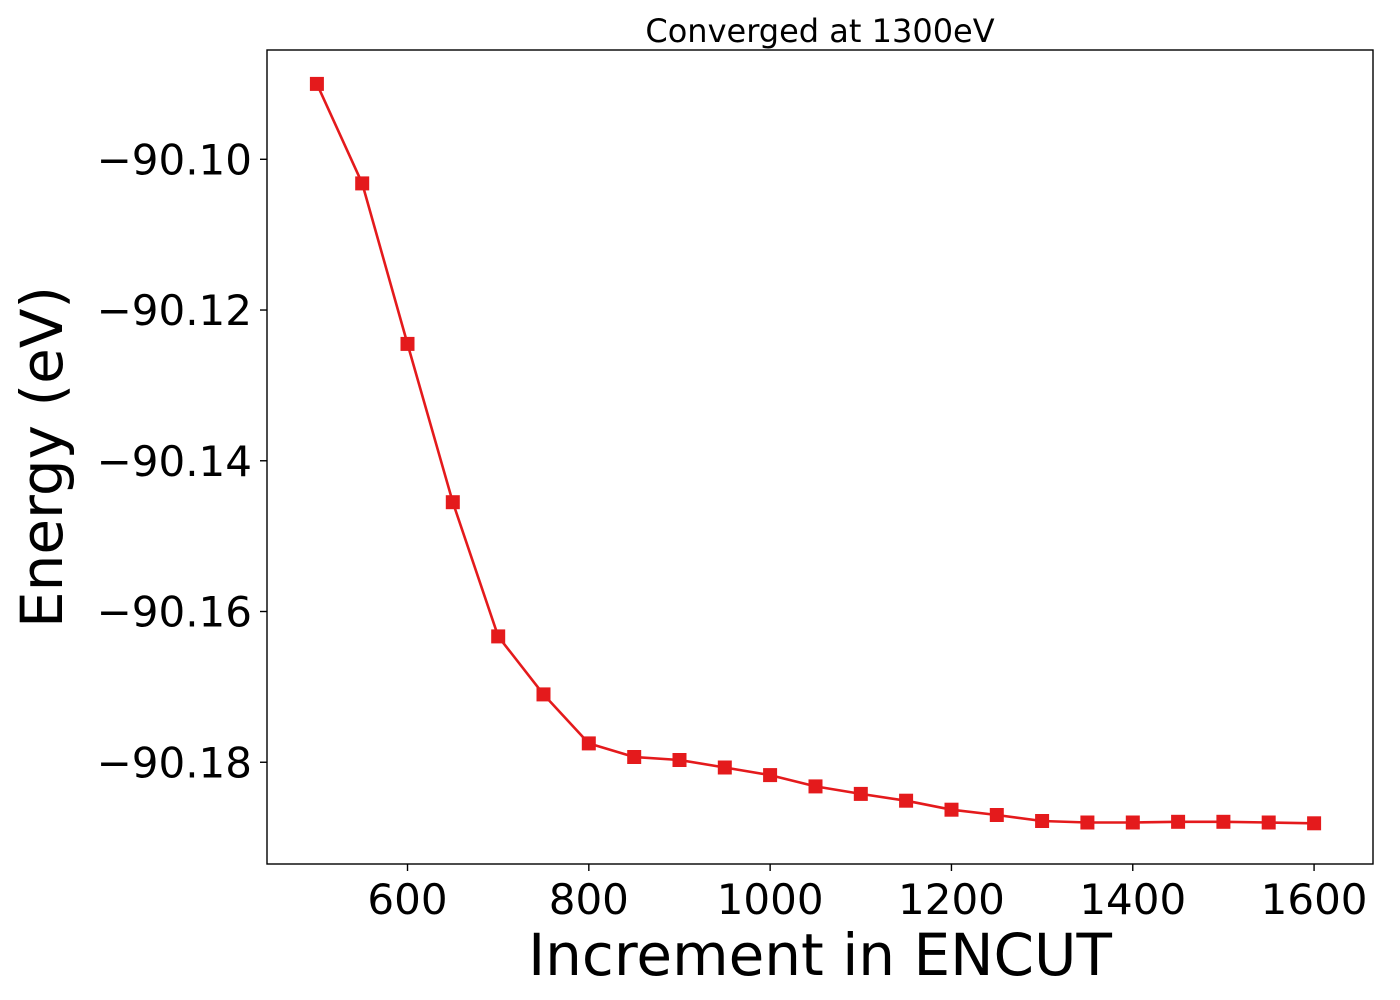 The width and height of the screenshot is (1400, 1000). What do you see at coordinates (174, 310) in the screenshot?
I see `y-tick-label: −90.12` at bounding box center [174, 310].